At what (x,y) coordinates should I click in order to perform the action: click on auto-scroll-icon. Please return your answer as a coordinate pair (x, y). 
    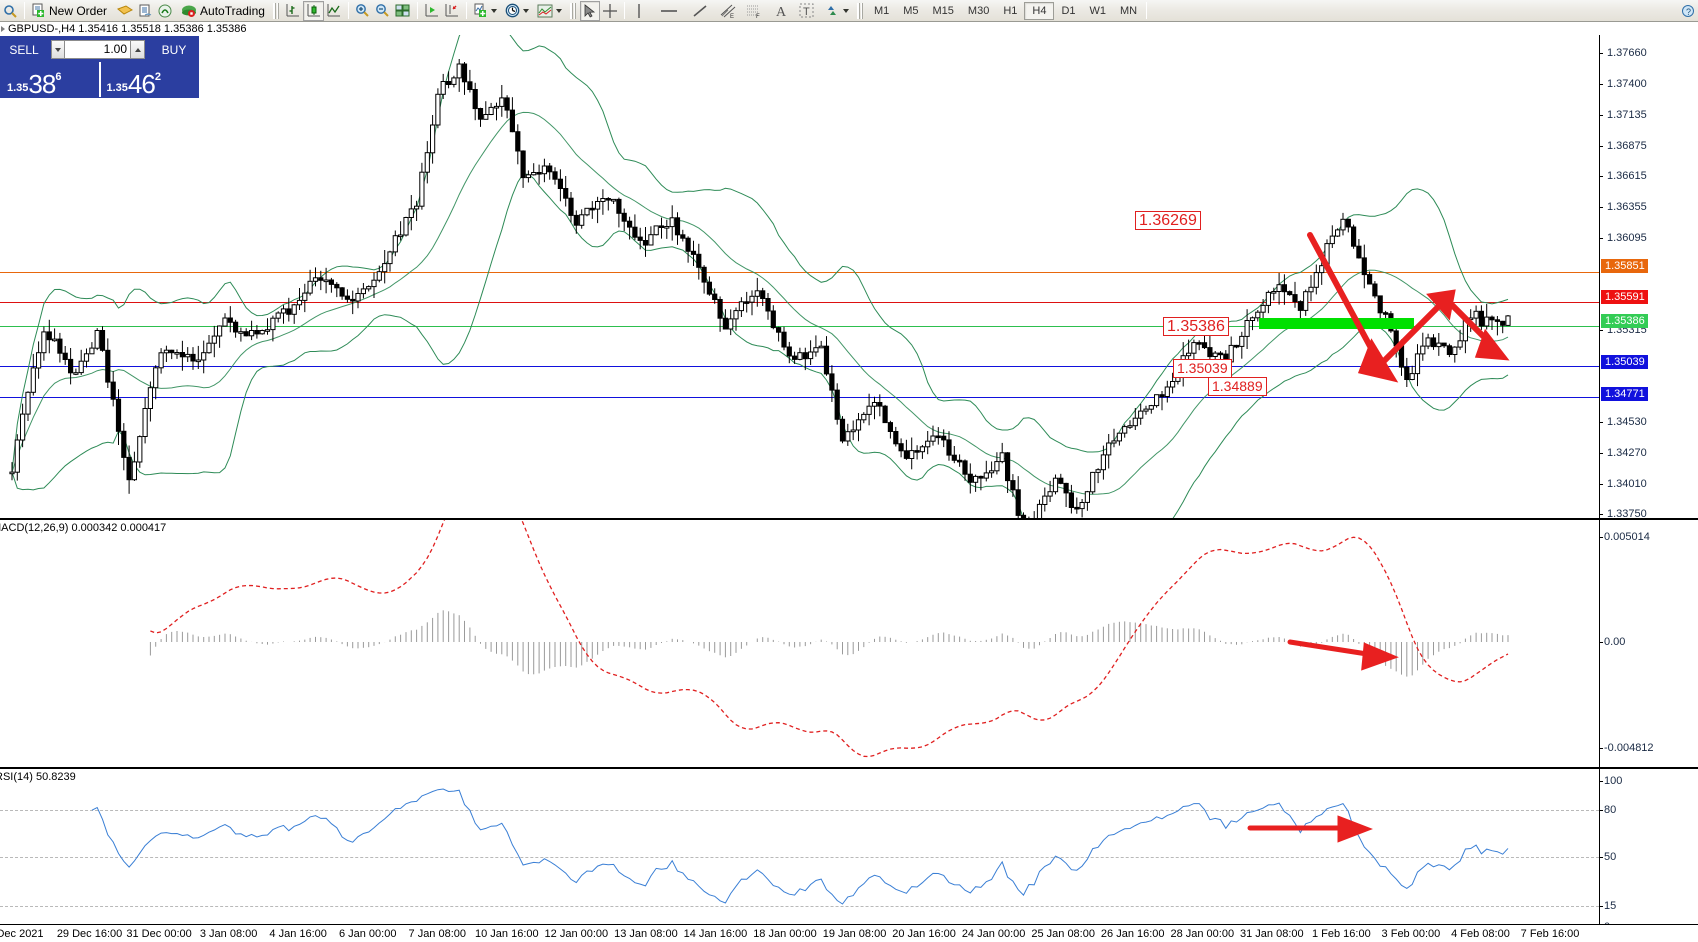
    Looking at the image, I should click on (432, 11).